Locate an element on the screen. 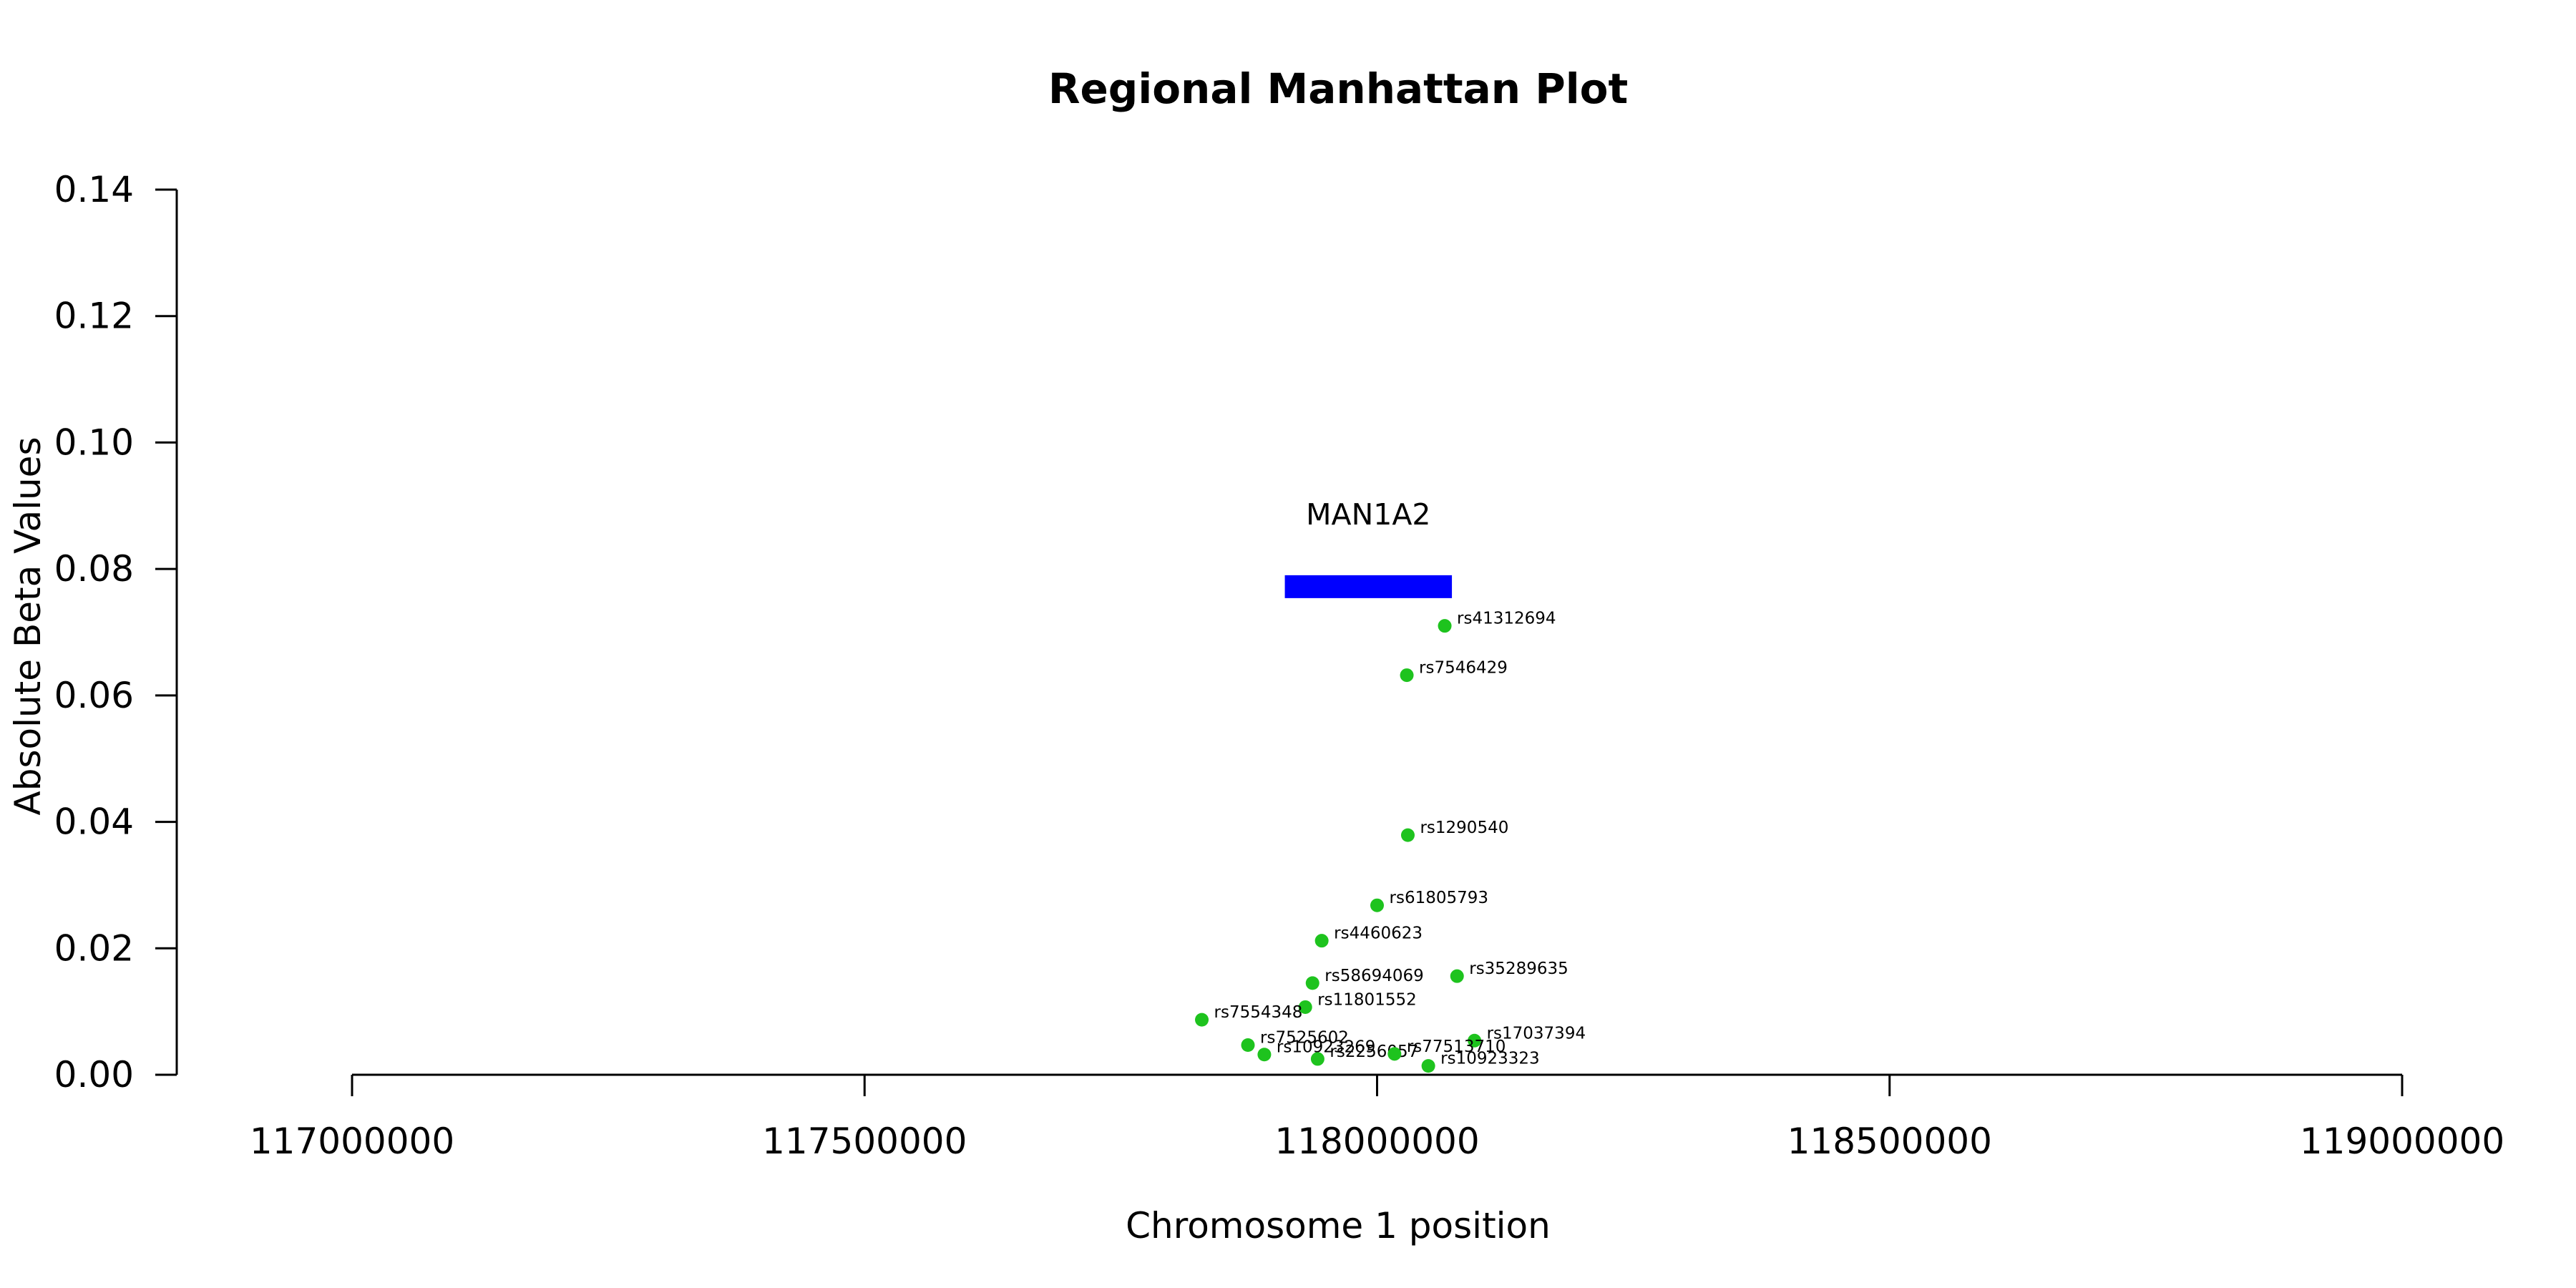 This screenshot has height=1288, width=2576. y-axis: 0.00 0.02 0.04 0.06 0.08 0.10 0.12 0.14 is located at coordinates (116, 632).